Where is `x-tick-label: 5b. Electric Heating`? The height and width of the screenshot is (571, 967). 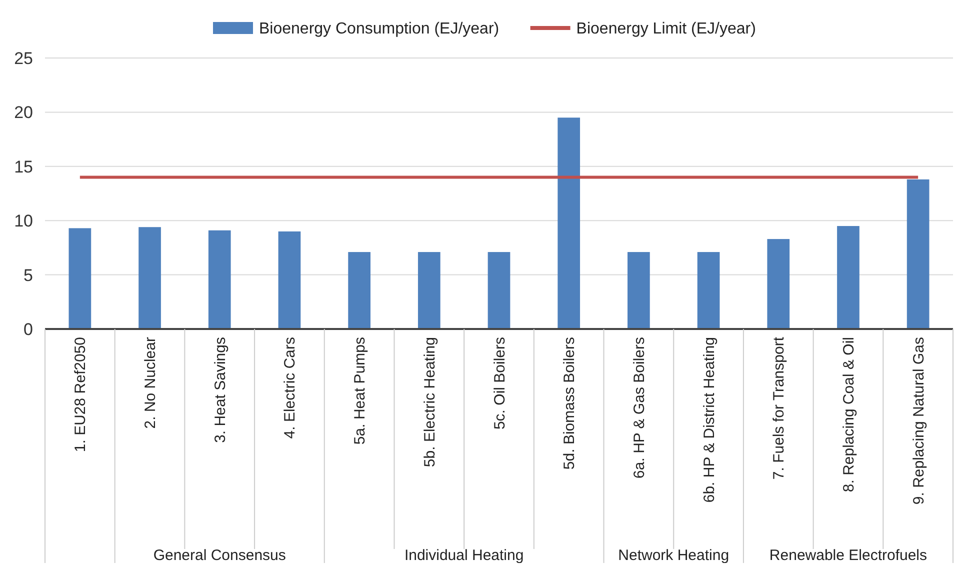
x-tick-label: 5b. Electric Heating is located at coordinates (429, 402).